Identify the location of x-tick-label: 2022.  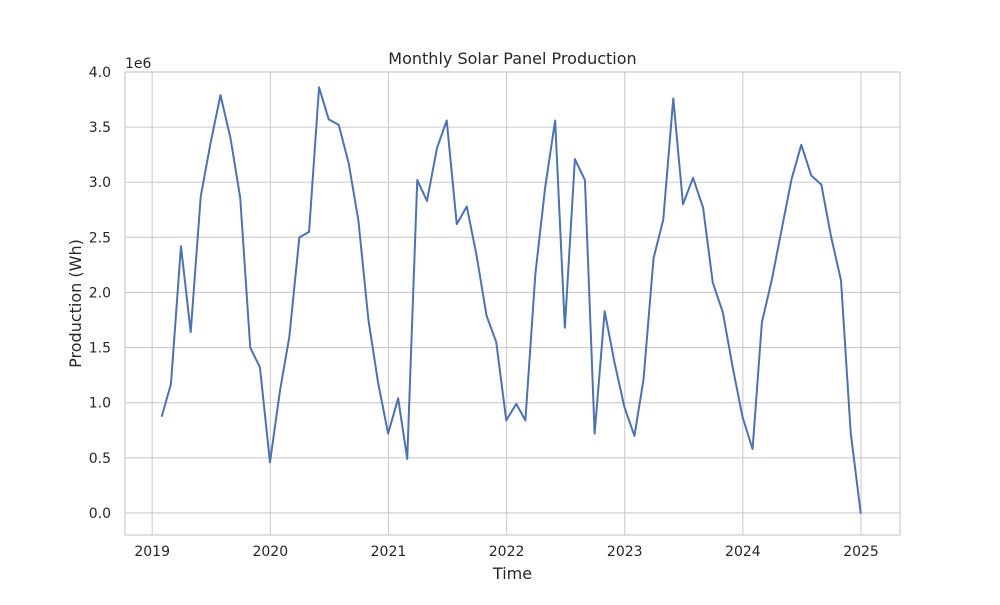
(507, 552).